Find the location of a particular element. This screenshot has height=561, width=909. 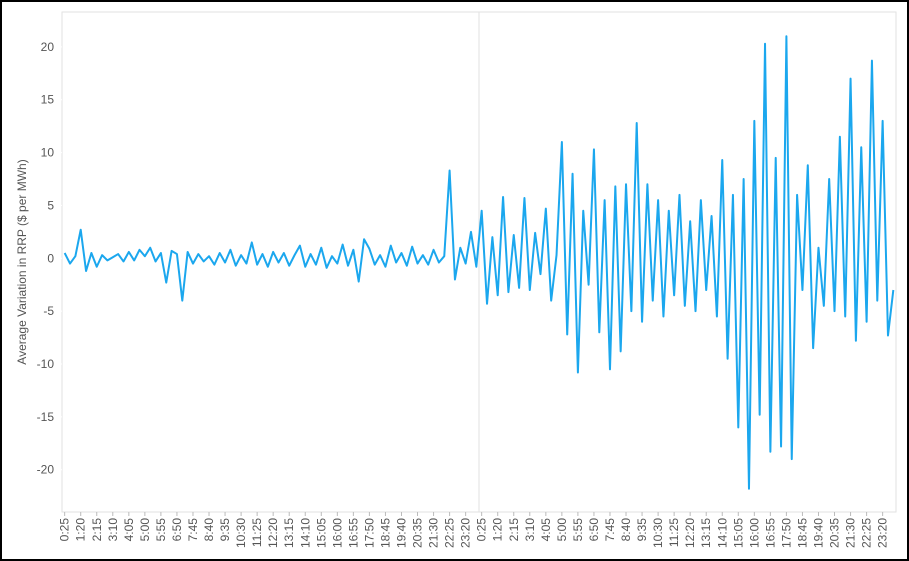

y-tick-label: 5 is located at coordinates (50, 205).